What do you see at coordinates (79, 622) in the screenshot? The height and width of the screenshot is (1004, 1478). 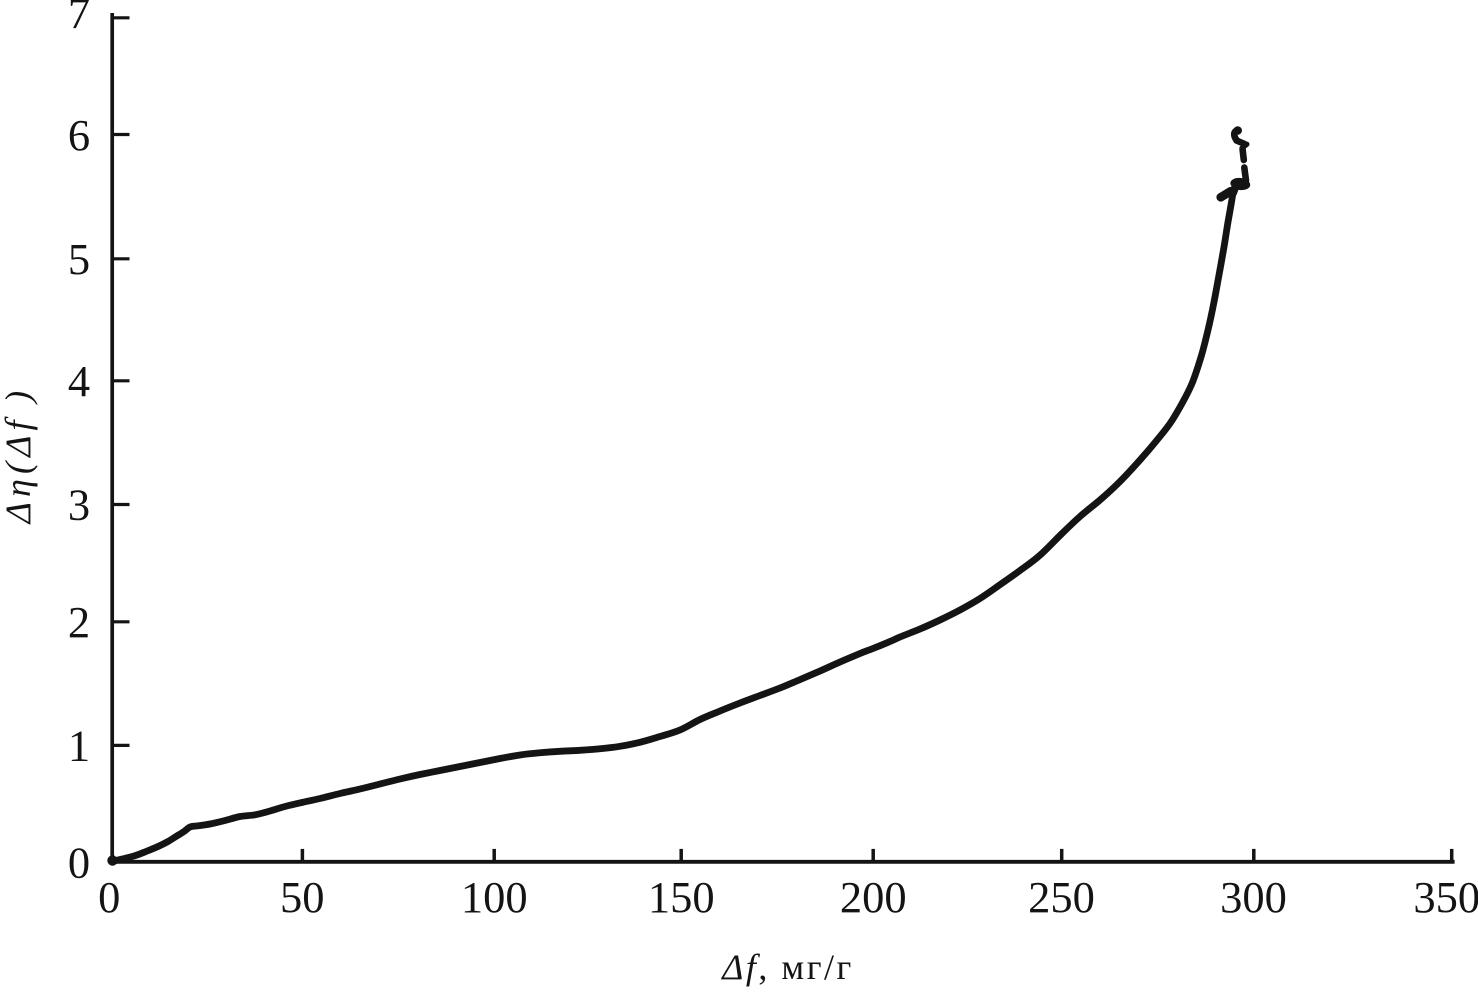 I see `svg-text: 2` at bounding box center [79, 622].